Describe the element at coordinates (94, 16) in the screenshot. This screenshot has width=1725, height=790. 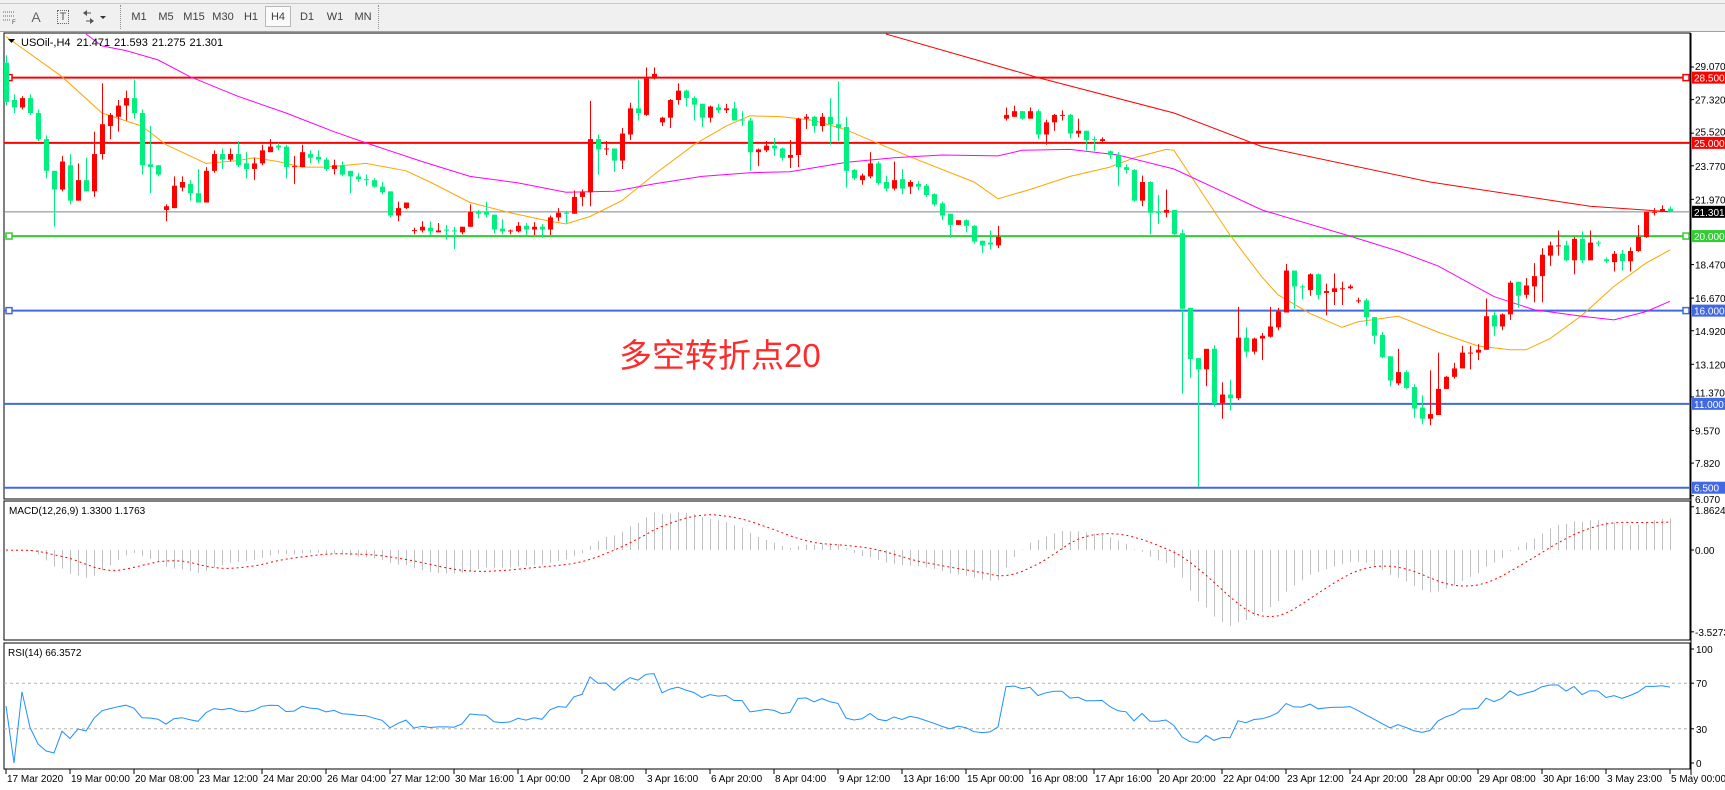
I see `arrows-icon` at that location.